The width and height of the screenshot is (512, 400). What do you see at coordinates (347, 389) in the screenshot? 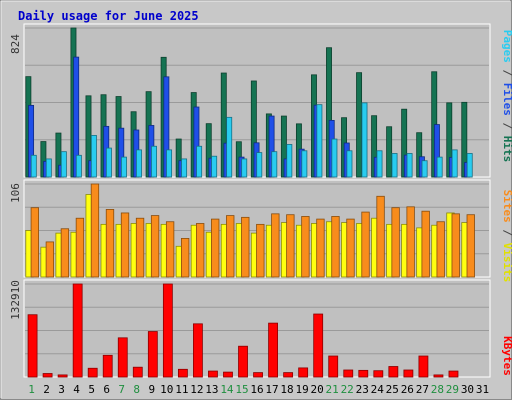
I see `x-label-day-22: 22` at bounding box center [347, 389].